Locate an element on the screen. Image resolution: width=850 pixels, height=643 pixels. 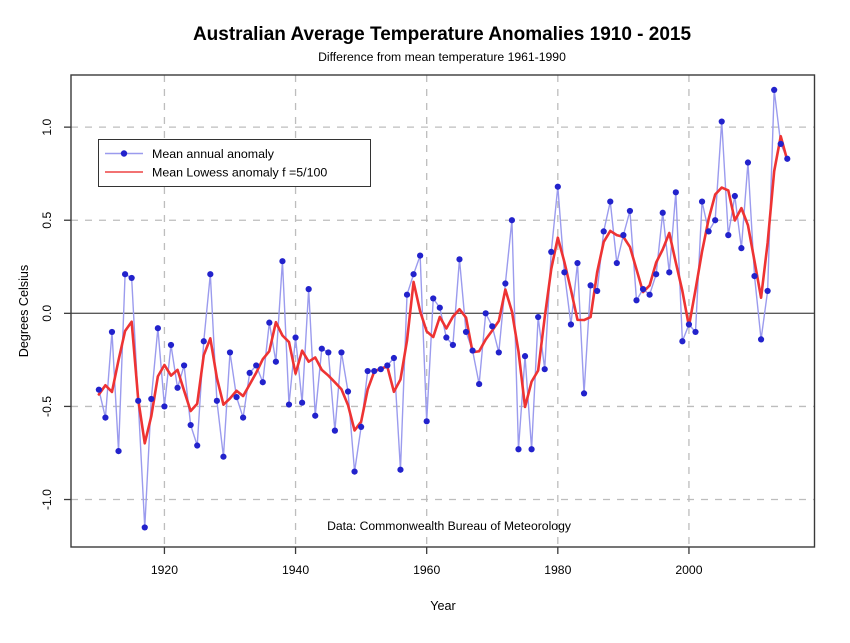
legend-item-annual: Mean annual anomaly is located at coordinates (190, 154).